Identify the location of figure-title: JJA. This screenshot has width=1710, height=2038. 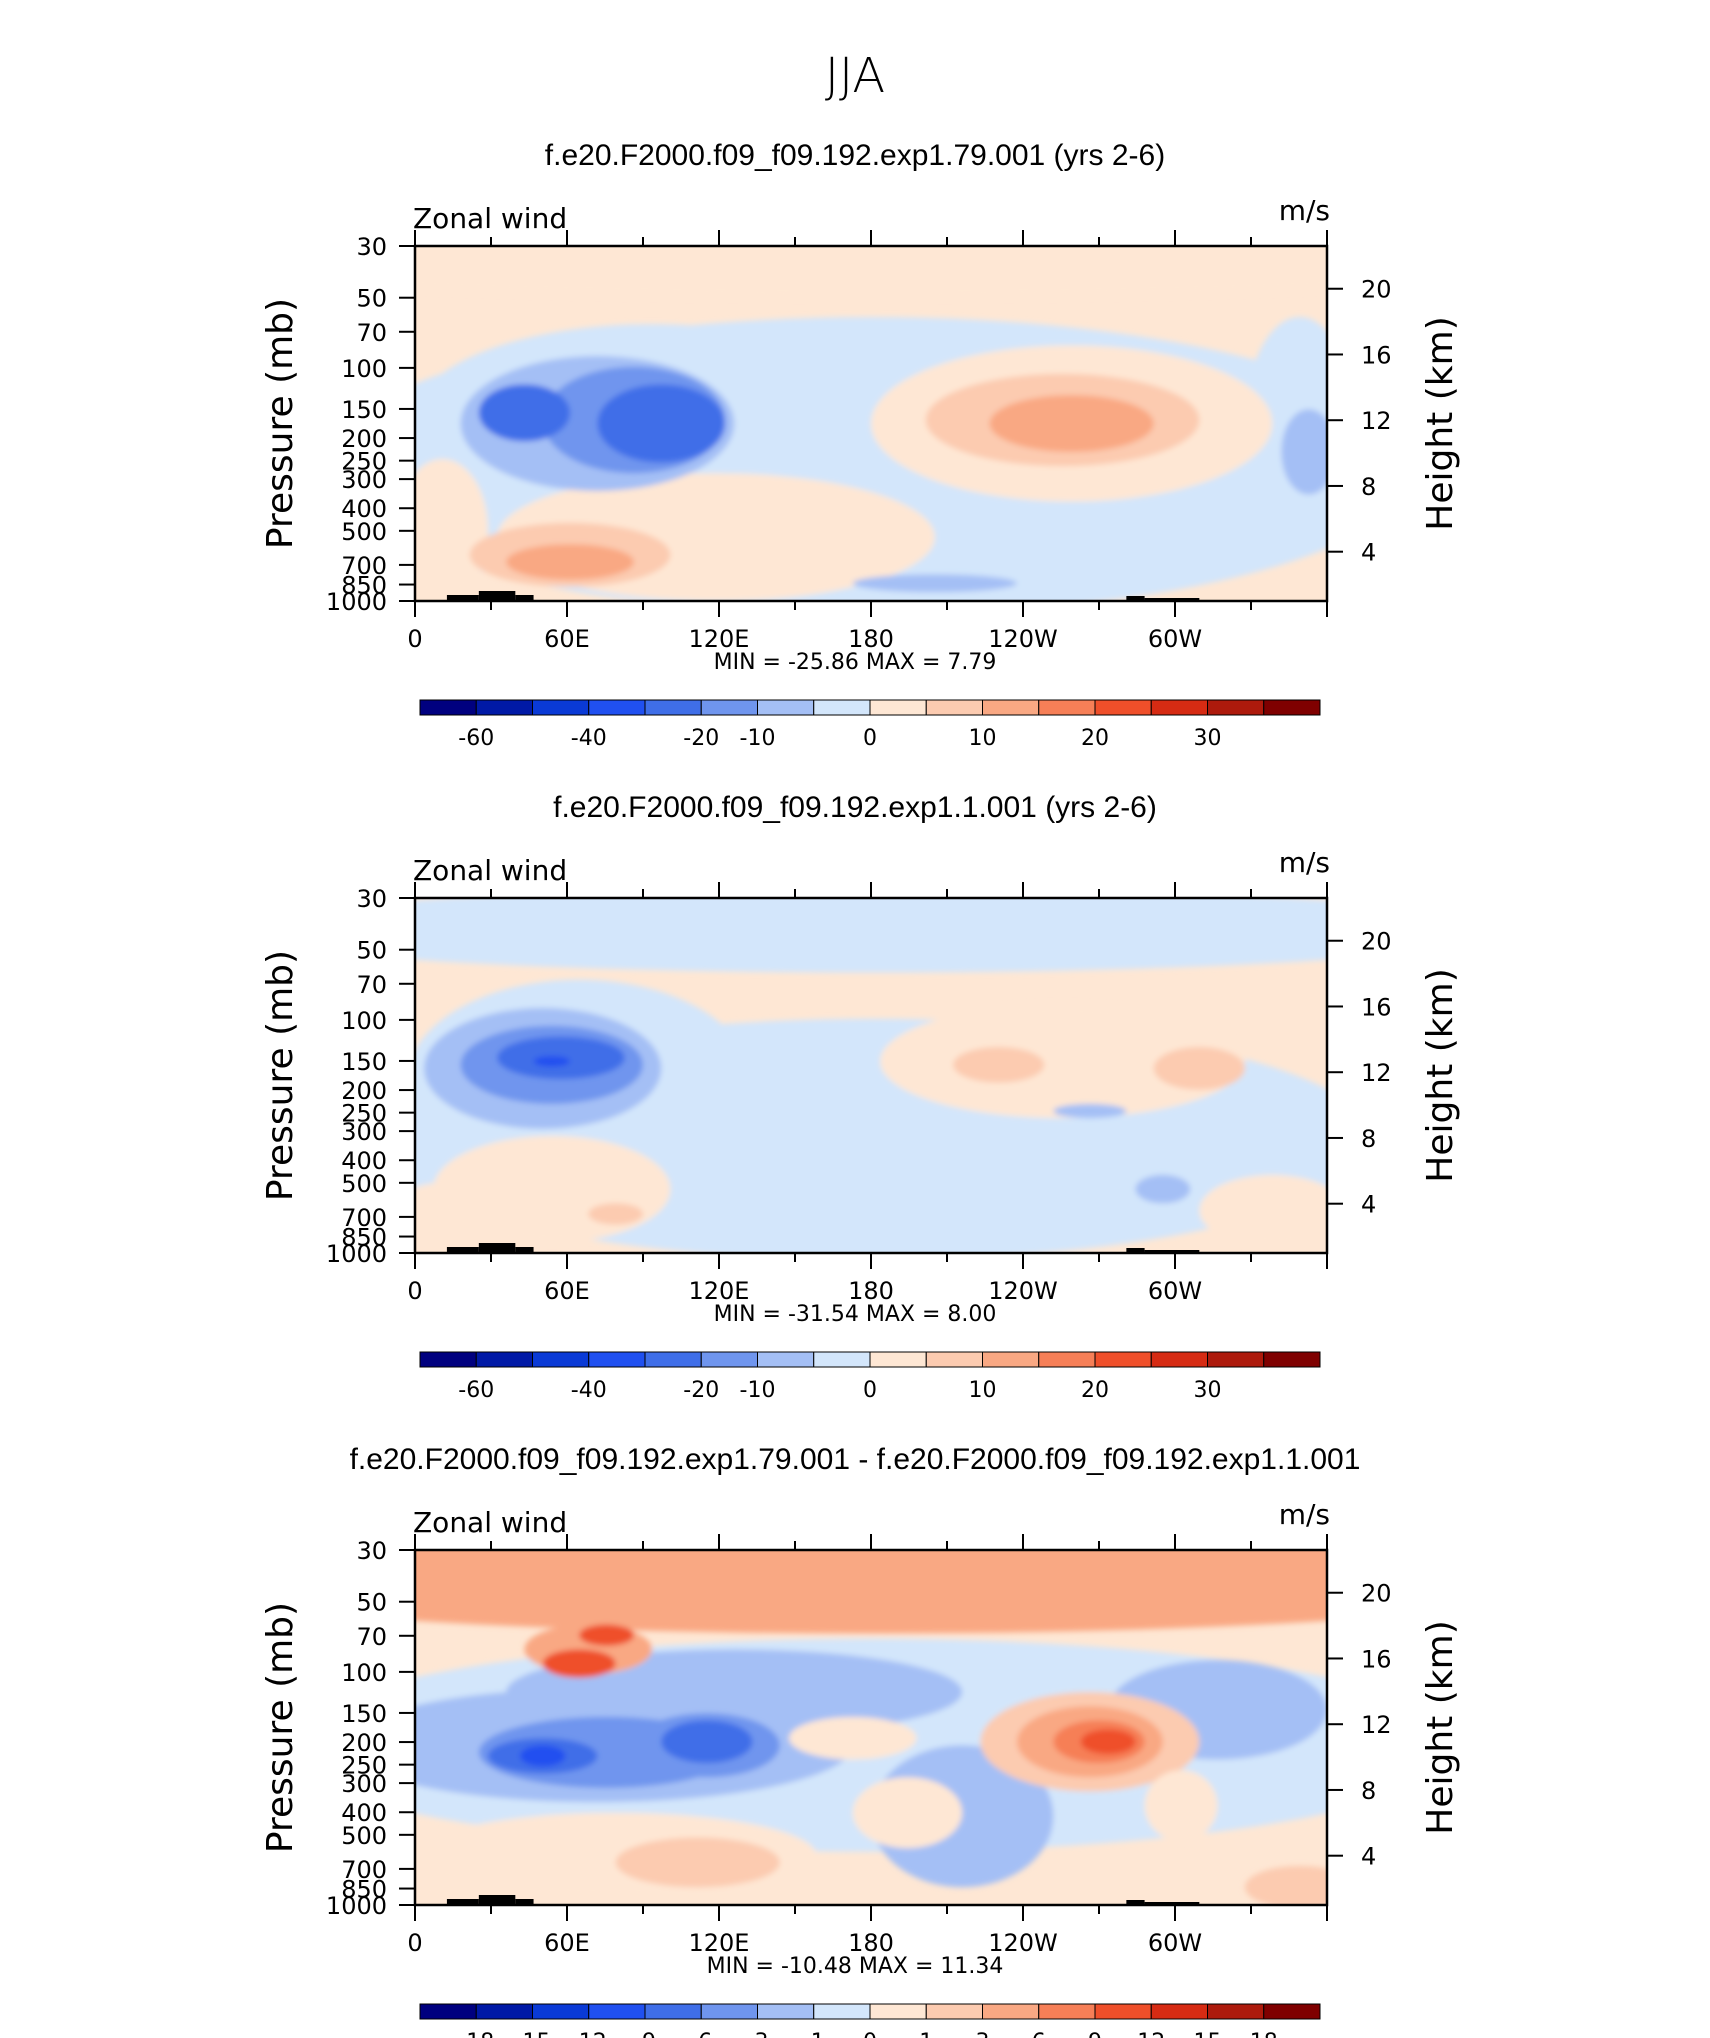
(855, 76).